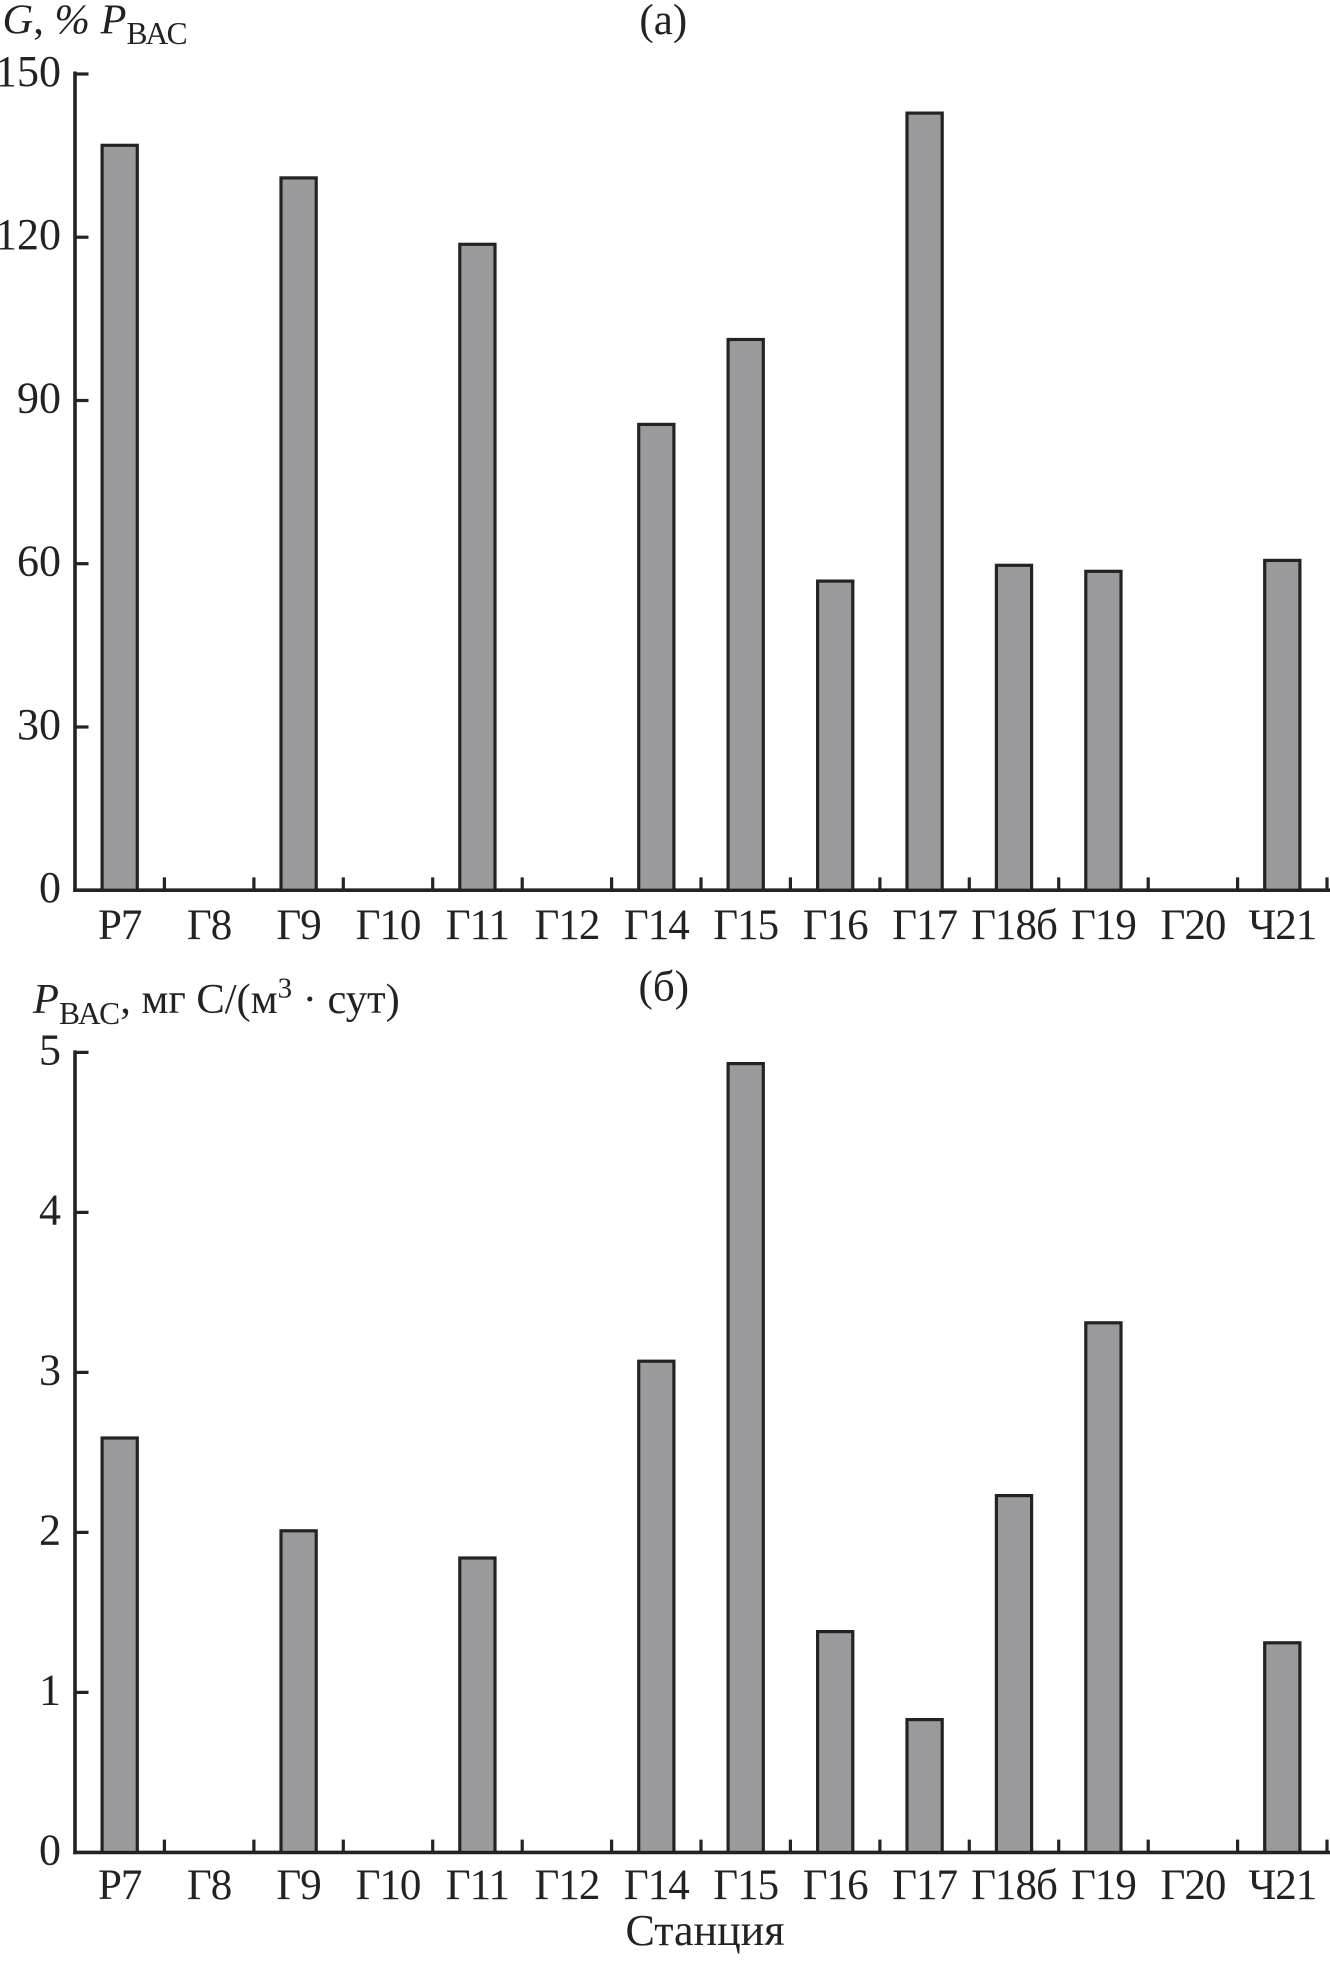 The image size is (1330, 1964). What do you see at coordinates (39, 398) in the screenshot?
I see `svg-text: 90` at bounding box center [39, 398].